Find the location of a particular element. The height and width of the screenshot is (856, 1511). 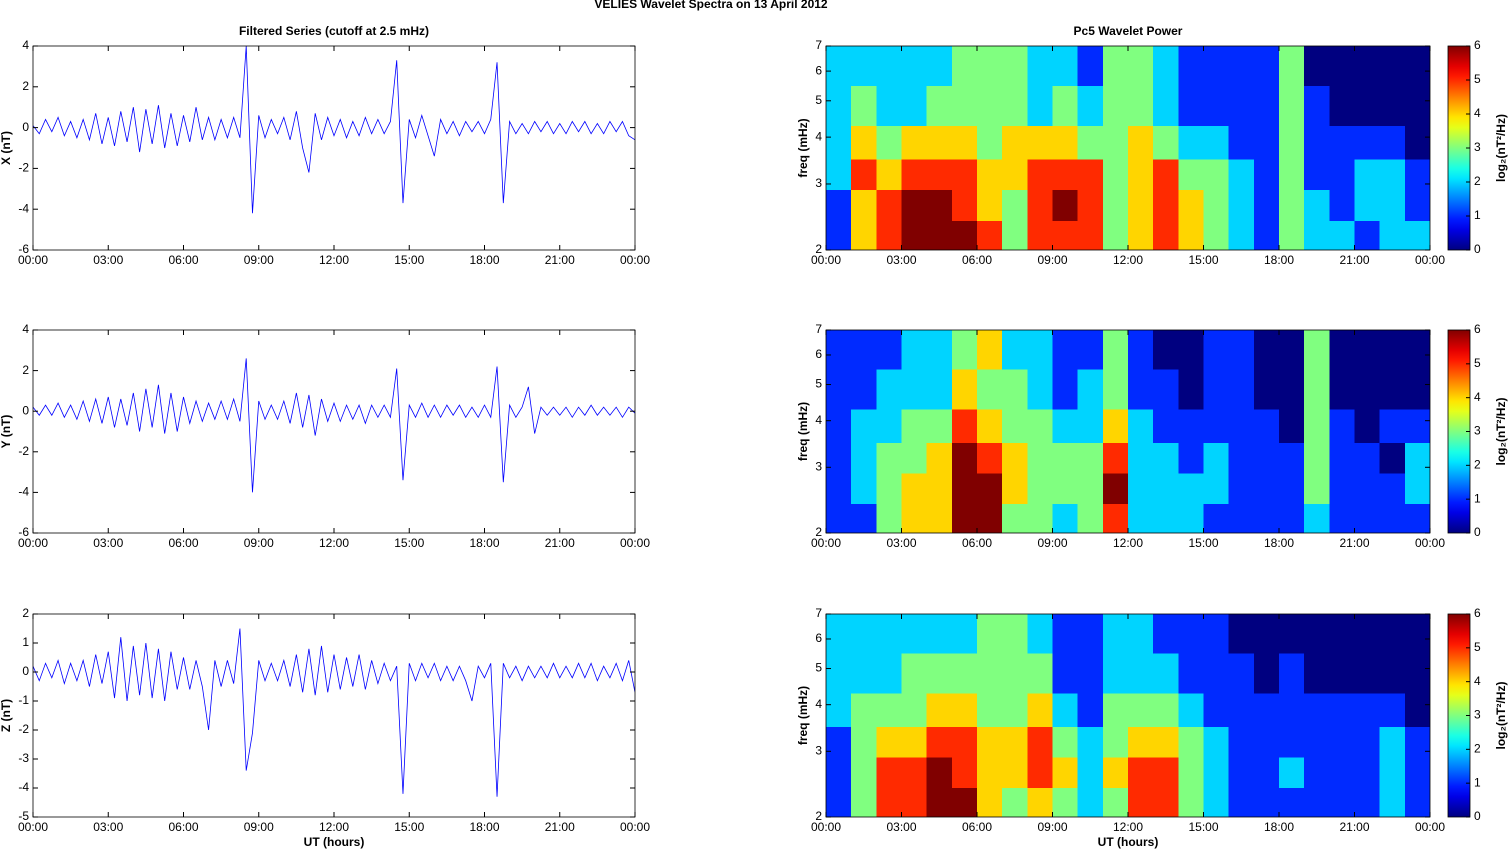

colorbar-tick-label: 0 is located at coordinates (1477, 249).